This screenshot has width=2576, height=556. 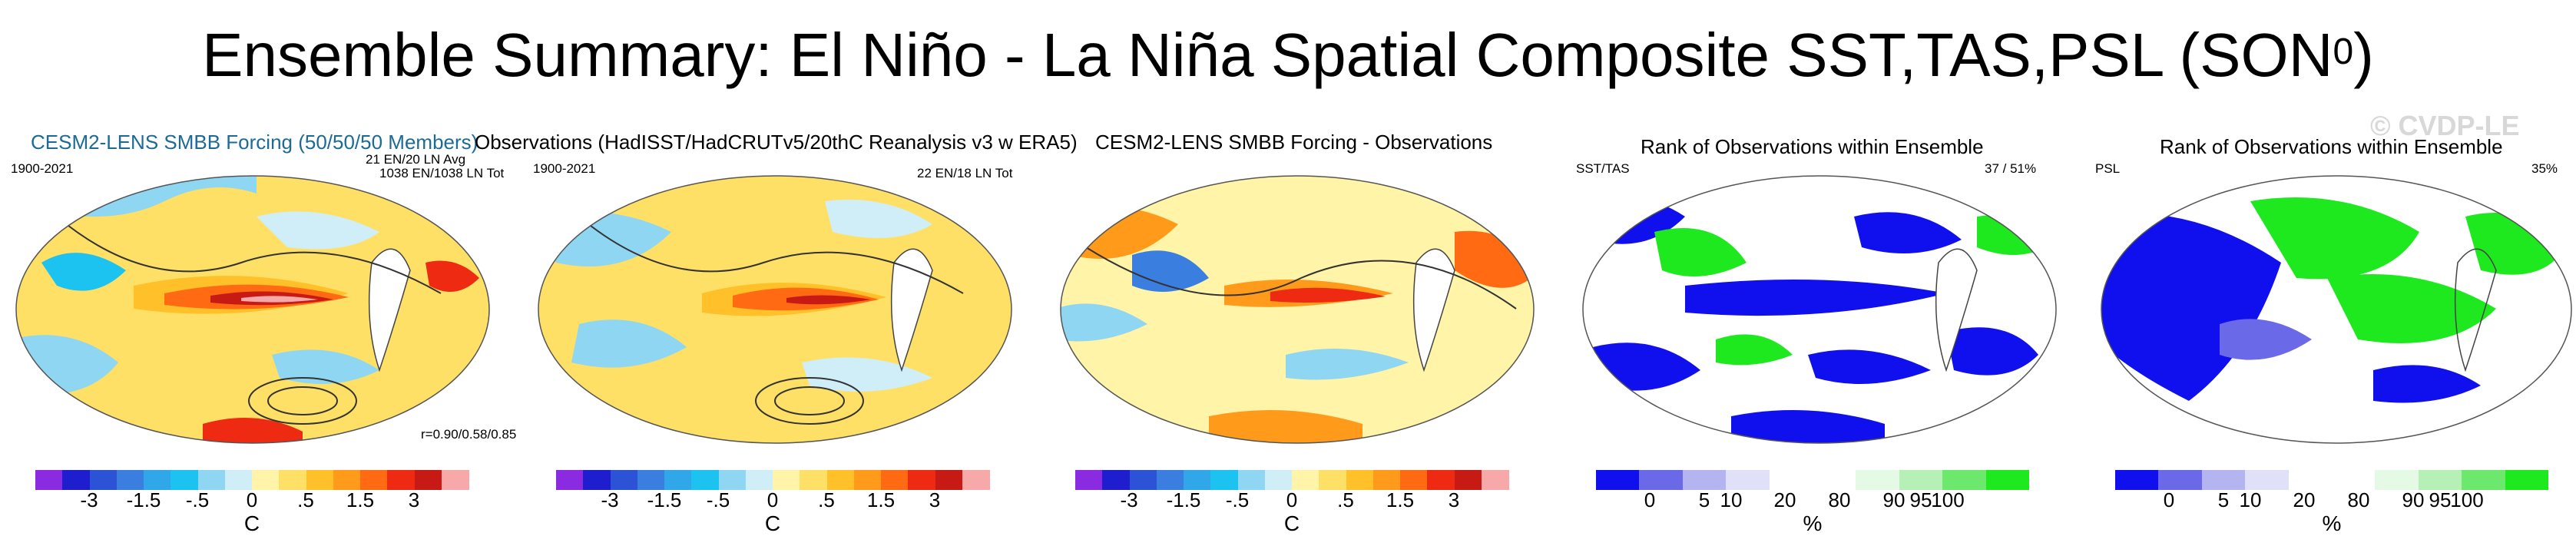 I want to click on rank-colorbar-1-tick-label: 90, so click(x=1894, y=499).